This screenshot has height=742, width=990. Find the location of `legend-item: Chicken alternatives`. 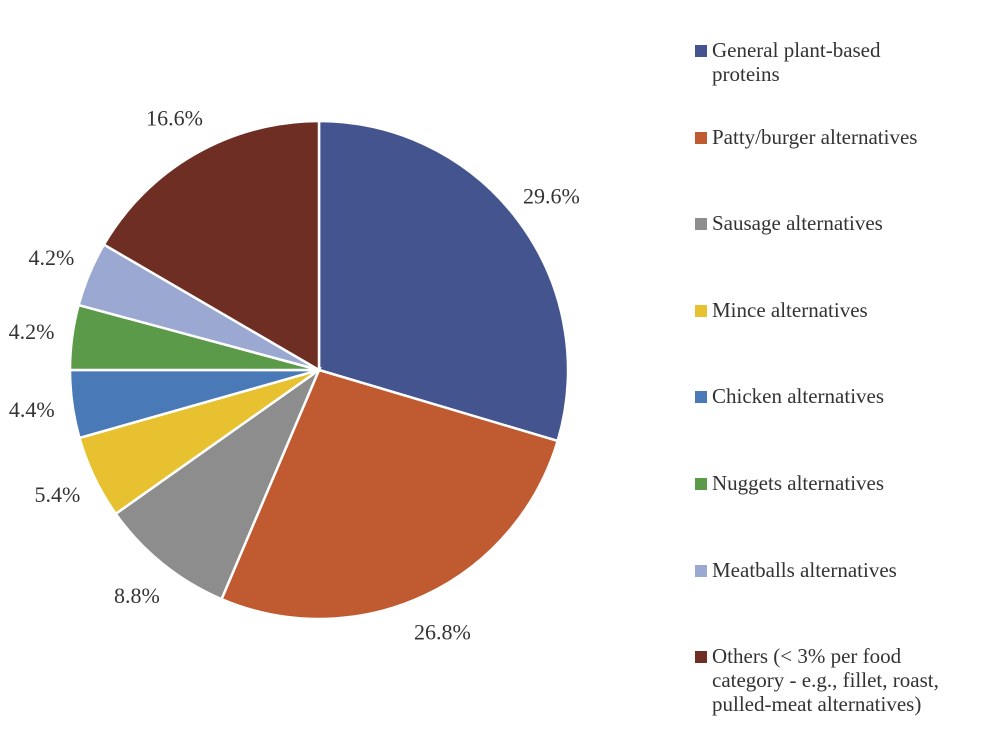

legend-item: Chicken alternatives is located at coordinates (830, 396).